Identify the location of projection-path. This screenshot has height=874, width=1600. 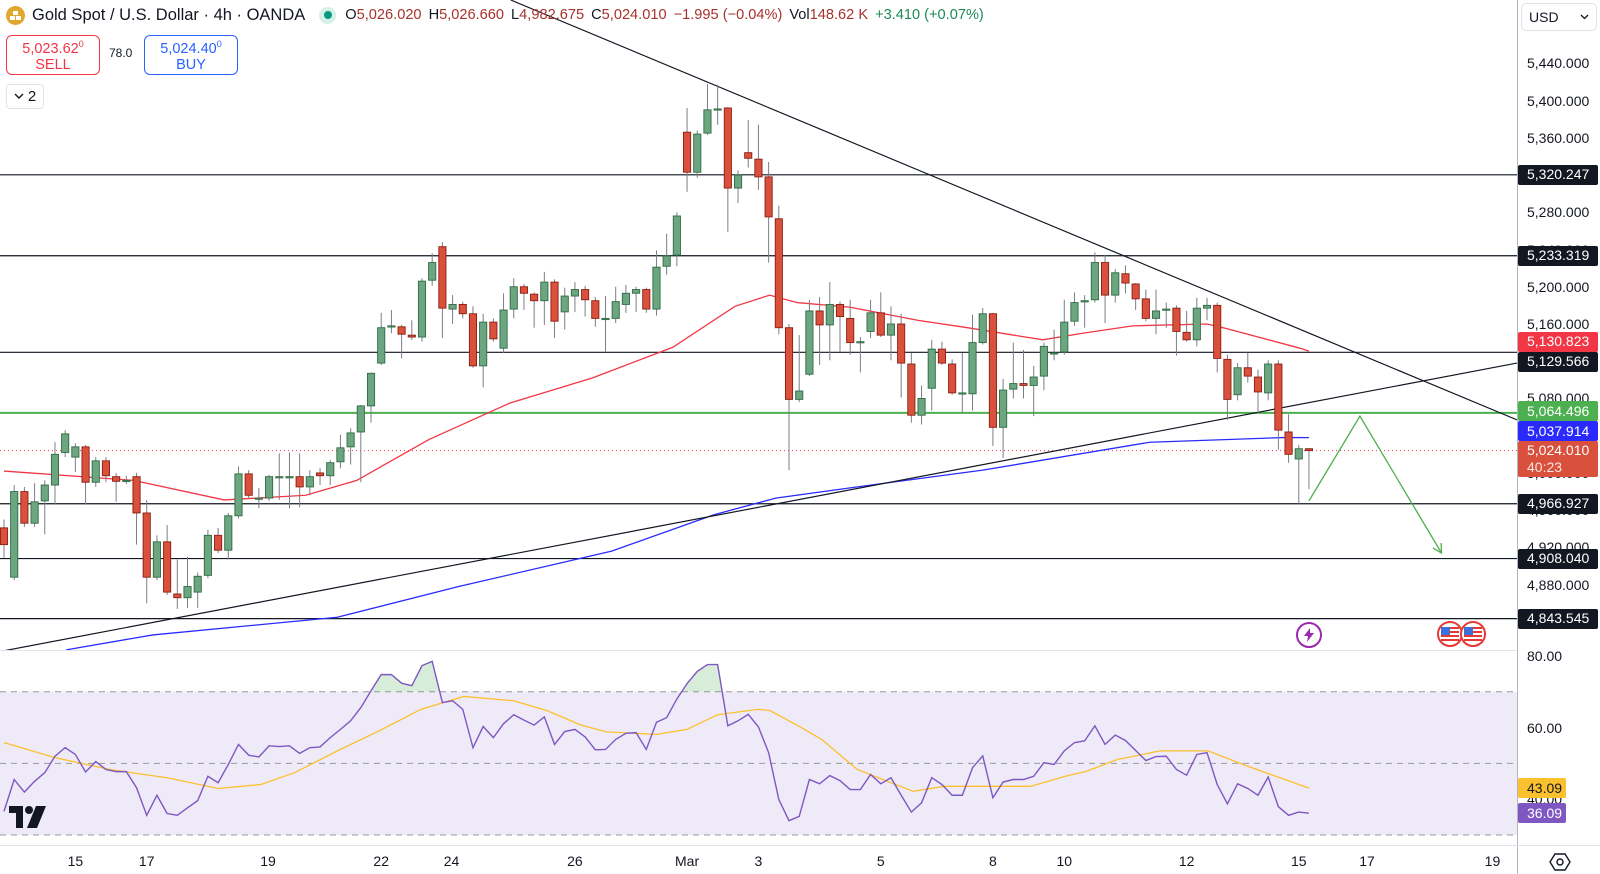
(1375, 484).